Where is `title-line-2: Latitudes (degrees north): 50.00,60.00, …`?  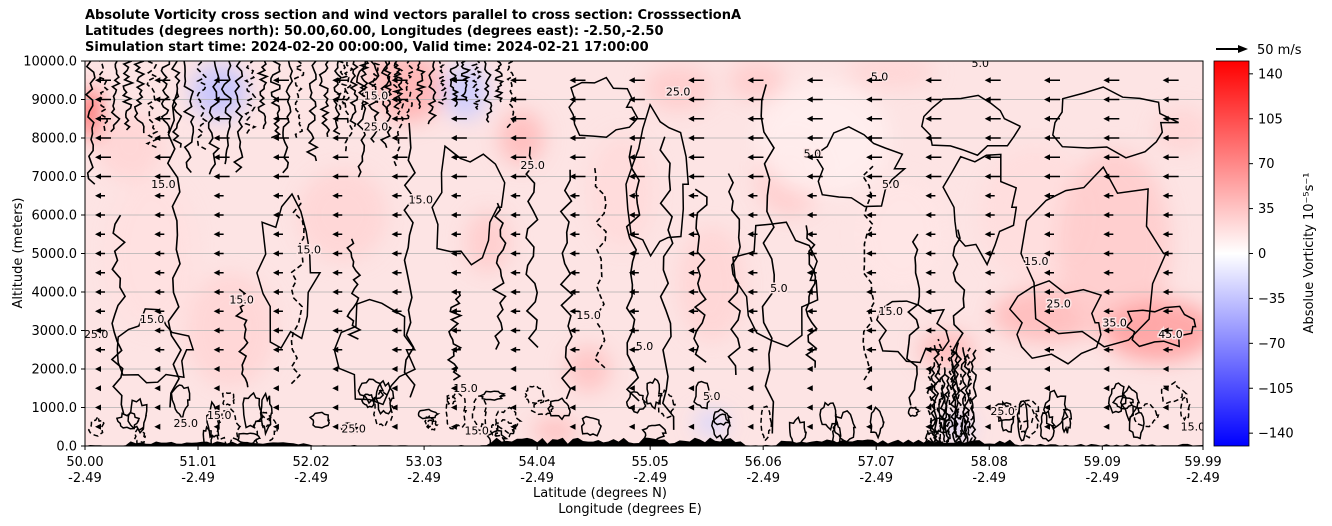
title-line-2: Latitudes (degrees north): 50.00,60.00, … is located at coordinates (374, 31).